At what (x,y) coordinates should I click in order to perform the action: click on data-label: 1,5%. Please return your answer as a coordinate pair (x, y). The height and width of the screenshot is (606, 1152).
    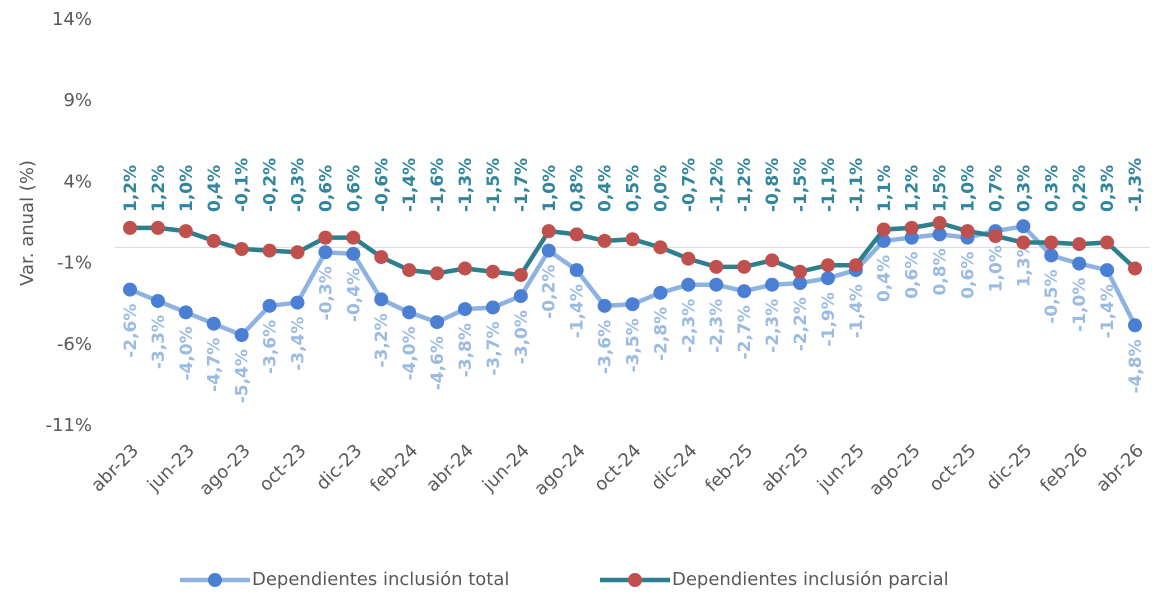
    Looking at the image, I should click on (941, 188).